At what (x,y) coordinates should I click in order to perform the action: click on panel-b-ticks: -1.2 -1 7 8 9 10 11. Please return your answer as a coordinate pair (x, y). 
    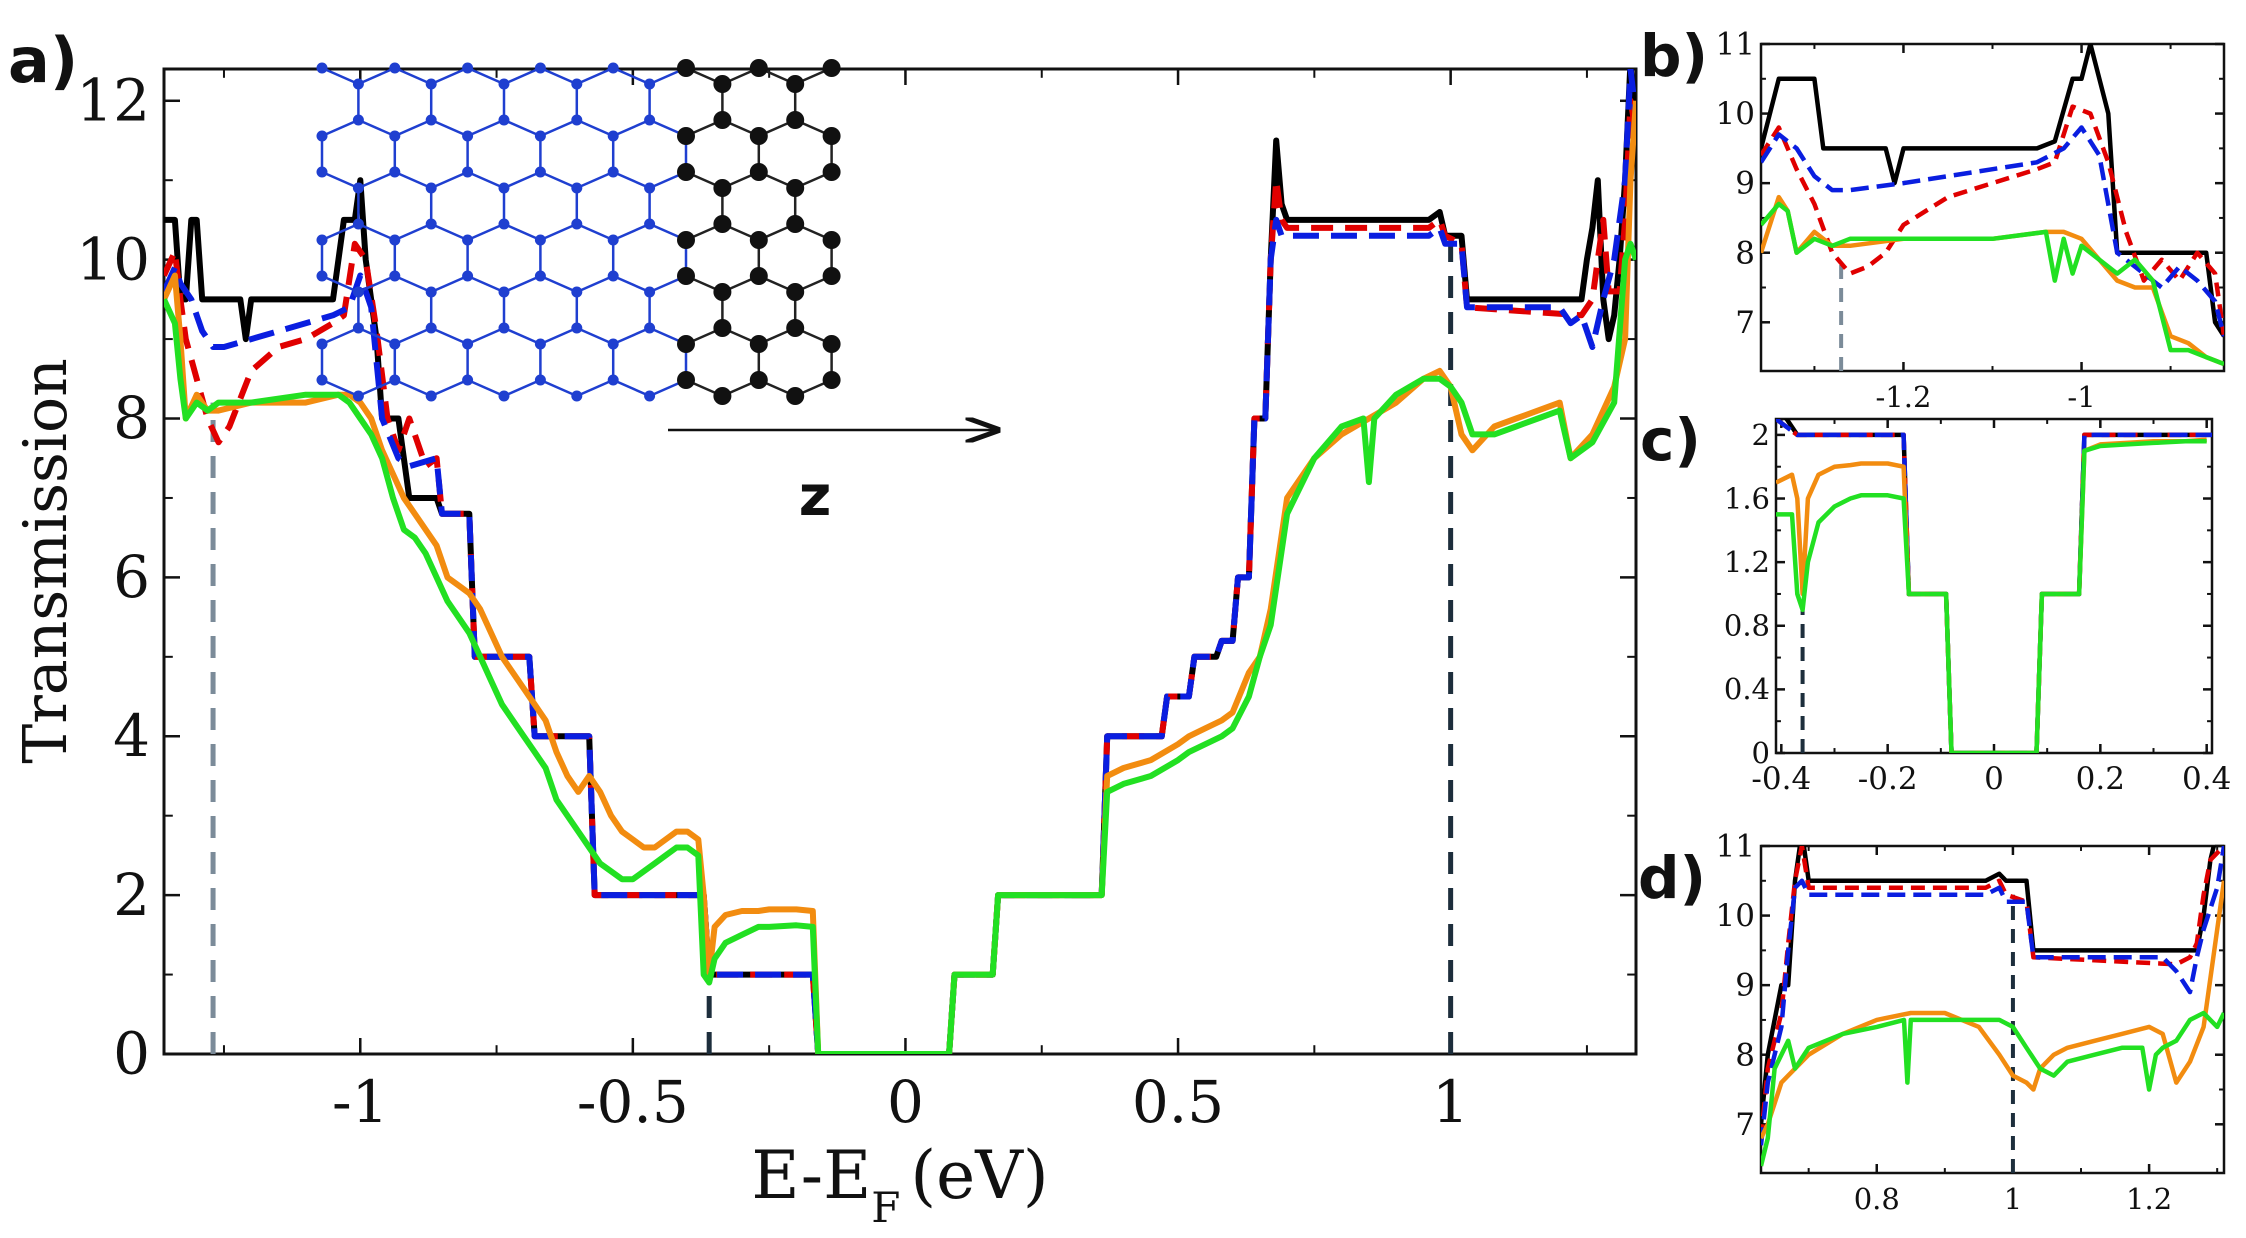
    Looking at the image, I should click on (1970, 220).